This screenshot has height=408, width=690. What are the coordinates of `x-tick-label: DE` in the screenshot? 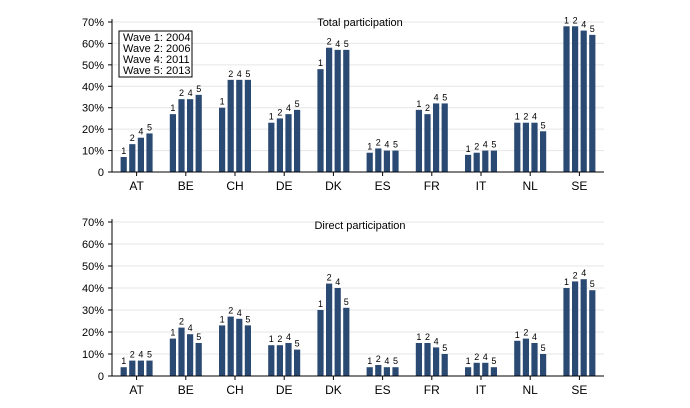 It's located at (284, 186).